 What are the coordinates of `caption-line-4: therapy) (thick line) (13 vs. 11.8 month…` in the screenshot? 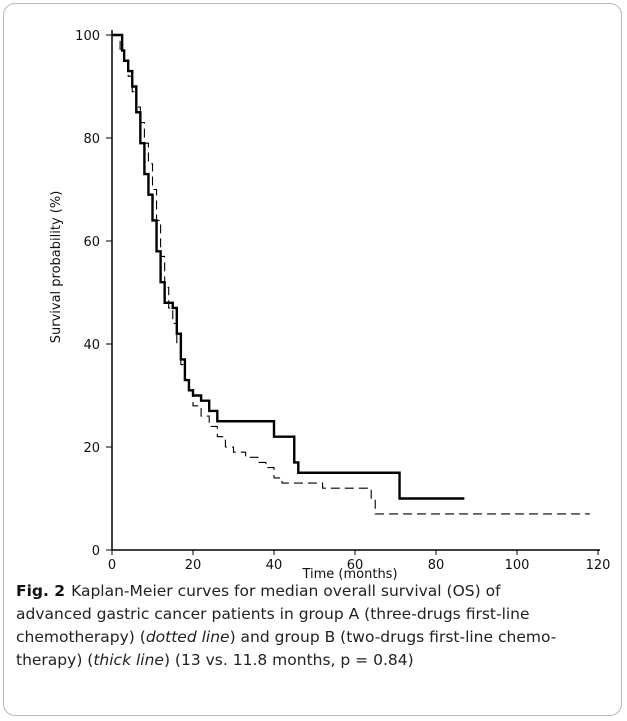 It's located at (215, 660).